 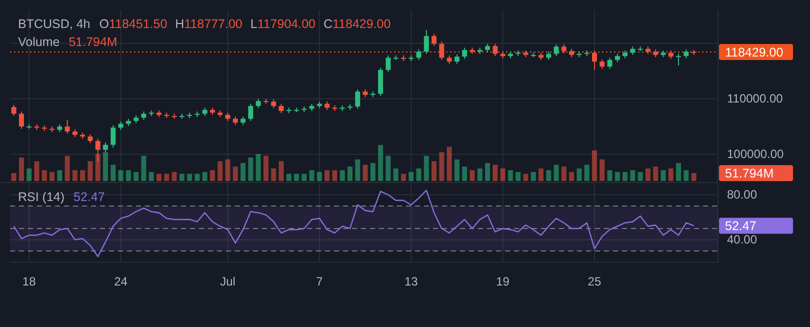 I want to click on text: 52.47, so click(x=740, y=226).